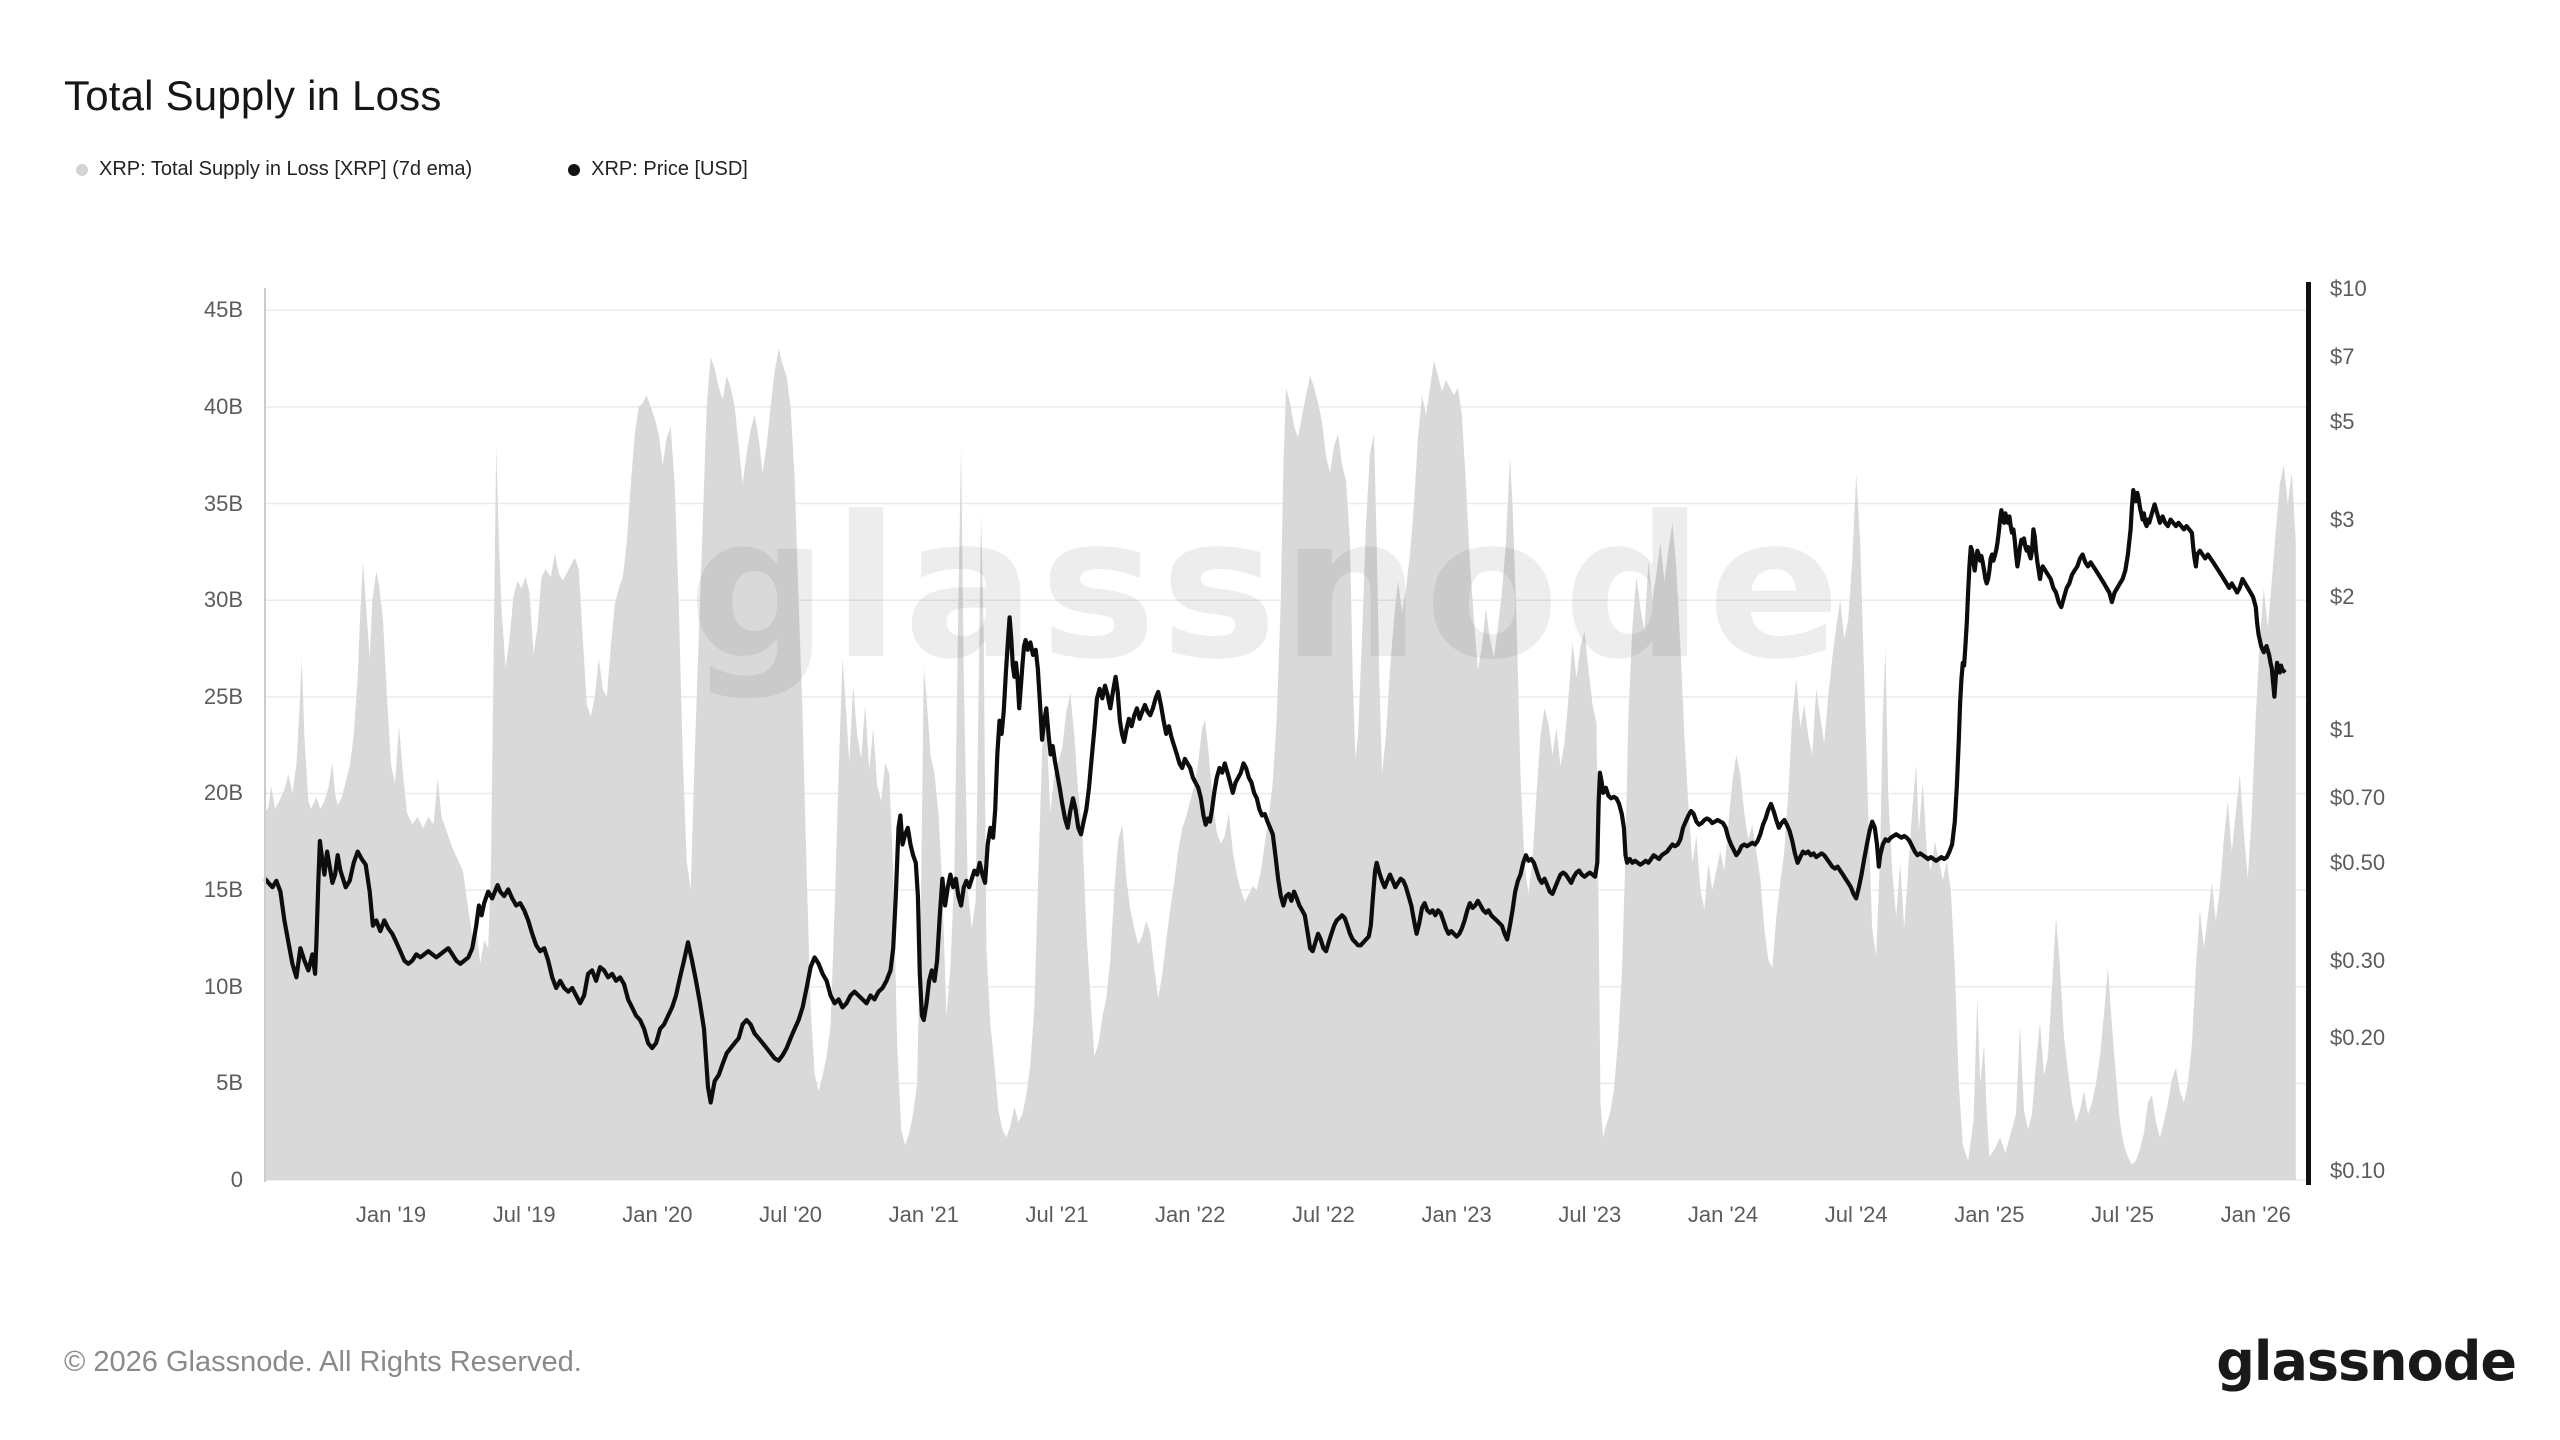 This screenshot has height=1440, width=2560. I want to click on right-axis-spine, so click(2308, 733).